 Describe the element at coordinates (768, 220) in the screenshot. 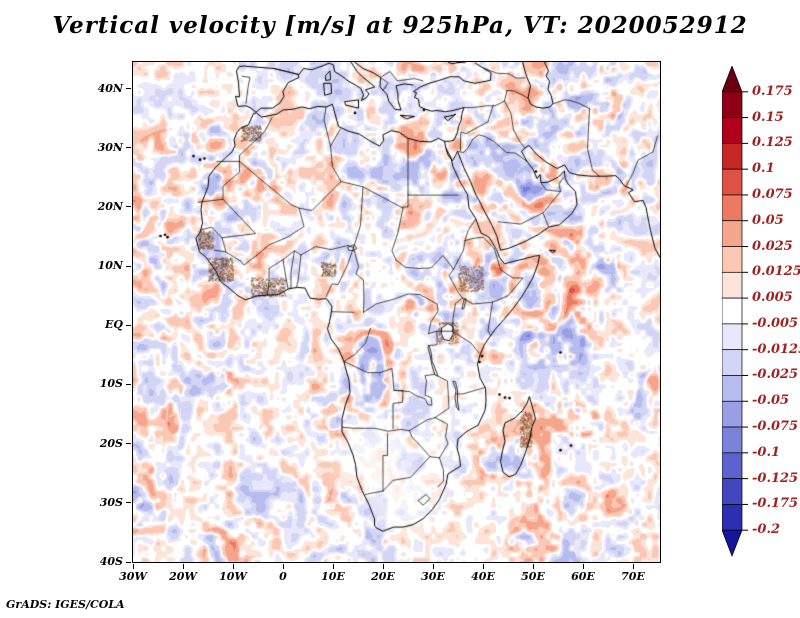

I see `colorbar-label: 0.05` at that location.